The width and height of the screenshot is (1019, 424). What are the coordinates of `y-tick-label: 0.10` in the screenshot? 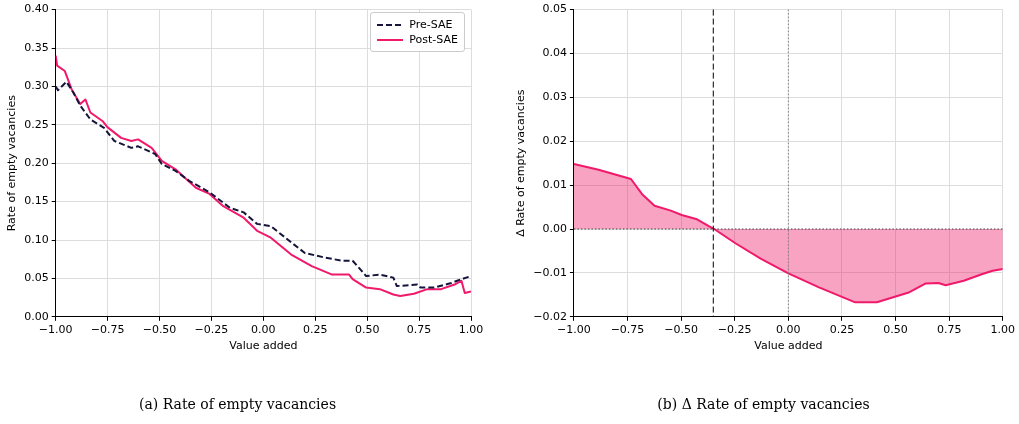 It's located at (36, 239).